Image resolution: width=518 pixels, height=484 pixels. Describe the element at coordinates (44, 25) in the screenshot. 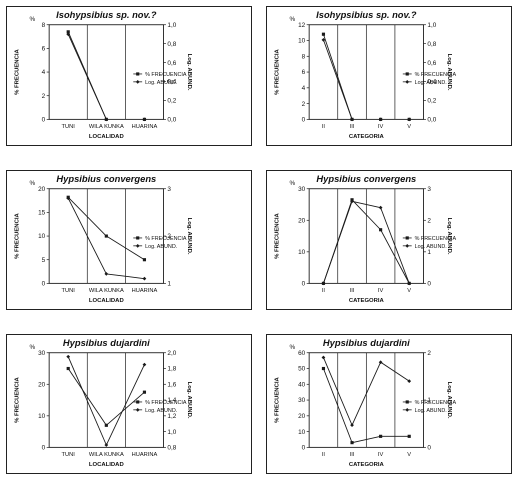

I see `y-left-tick-label: 8` at that location.